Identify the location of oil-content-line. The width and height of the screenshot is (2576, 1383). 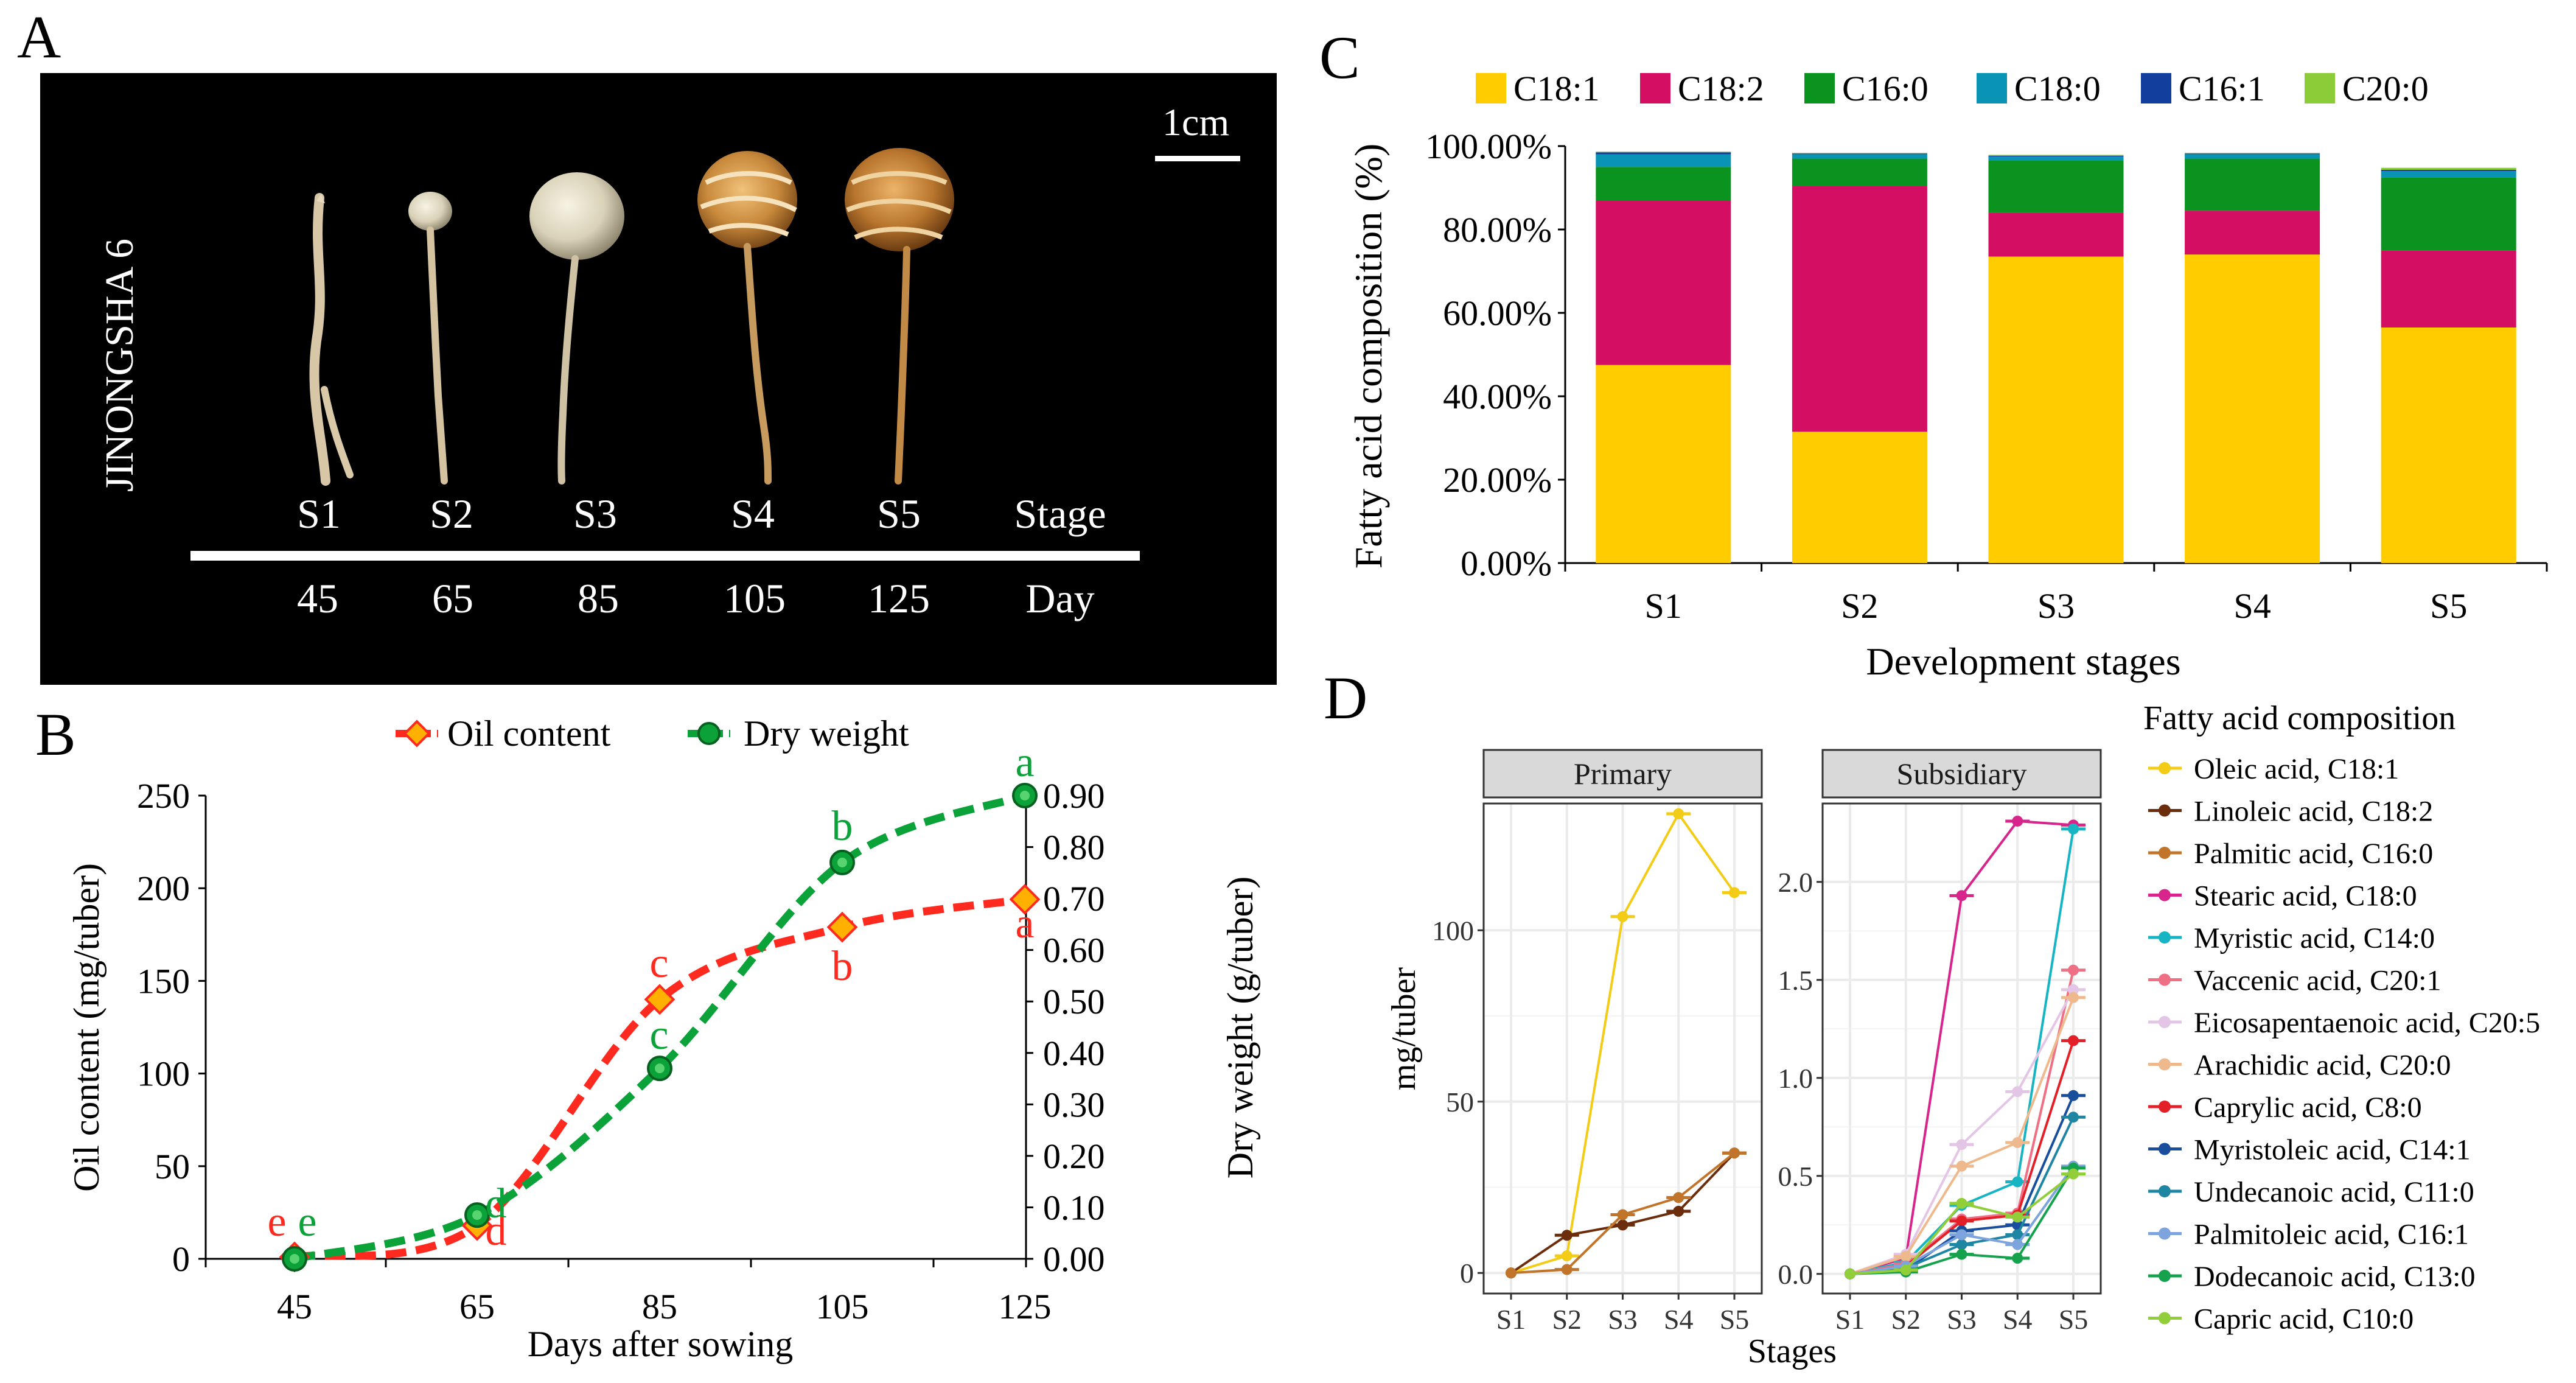
(659, 1078).